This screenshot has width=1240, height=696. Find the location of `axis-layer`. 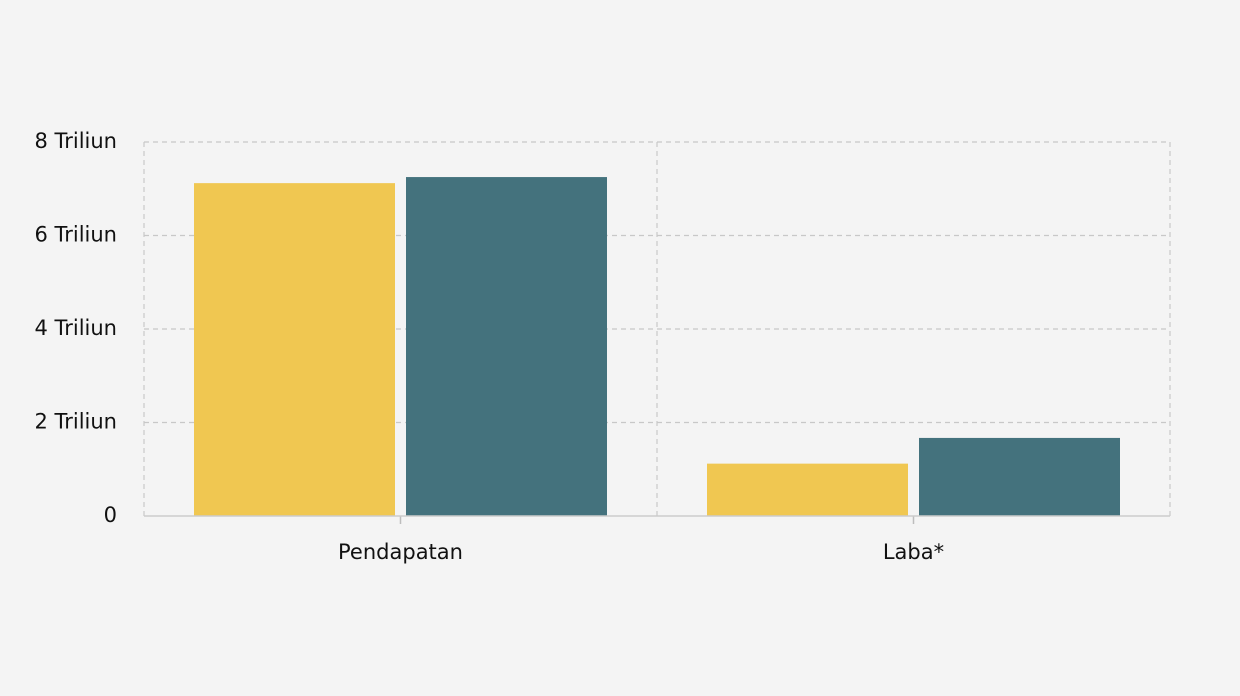

axis-layer is located at coordinates (657, 519).